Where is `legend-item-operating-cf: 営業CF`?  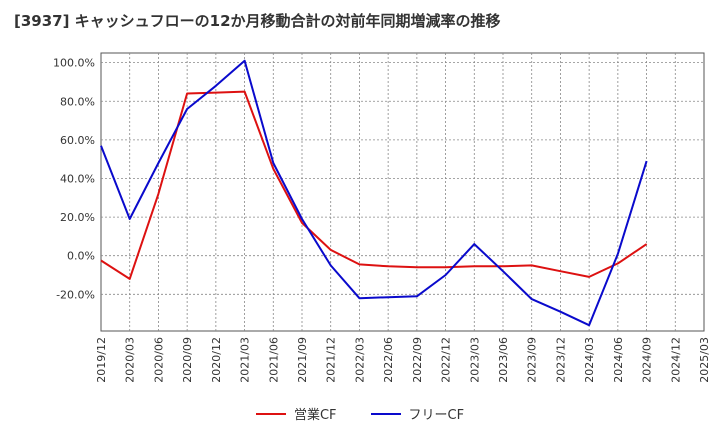
legend-item-operating-cf: 営業CF is located at coordinates (296, 413).